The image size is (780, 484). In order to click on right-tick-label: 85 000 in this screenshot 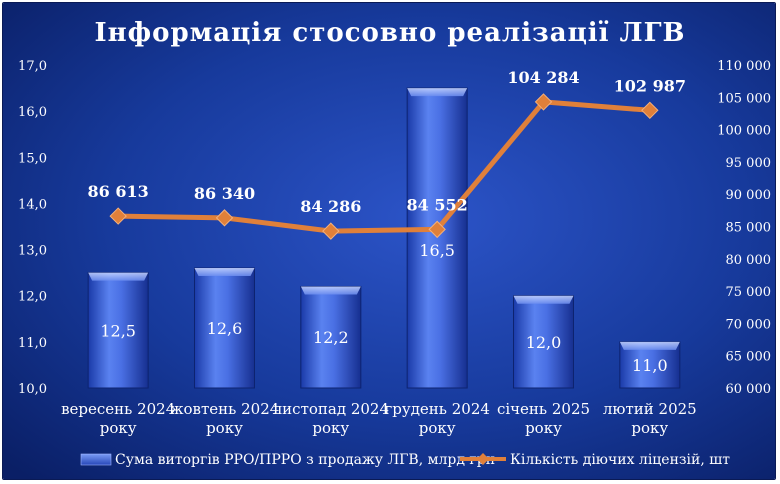, I will do `click(749, 228)`.